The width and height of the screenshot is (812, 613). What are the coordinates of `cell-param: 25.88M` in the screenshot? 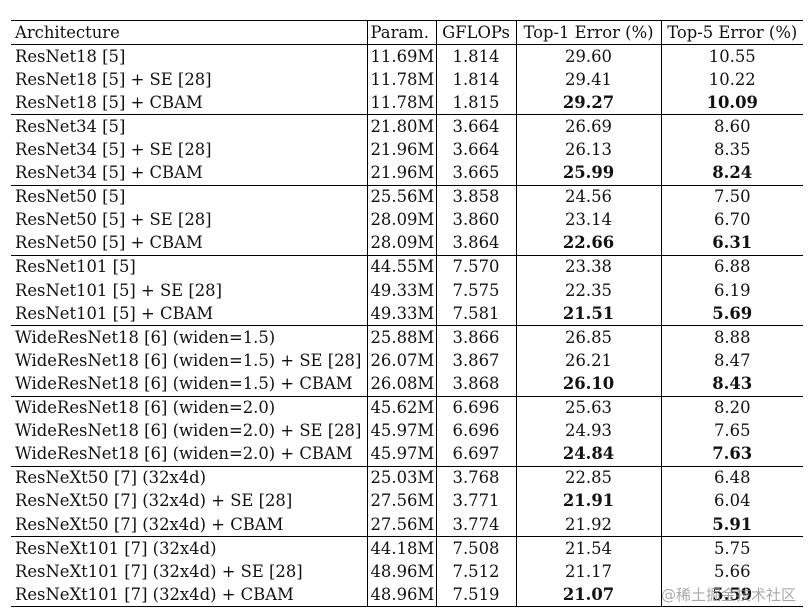 It's located at (402, 337).